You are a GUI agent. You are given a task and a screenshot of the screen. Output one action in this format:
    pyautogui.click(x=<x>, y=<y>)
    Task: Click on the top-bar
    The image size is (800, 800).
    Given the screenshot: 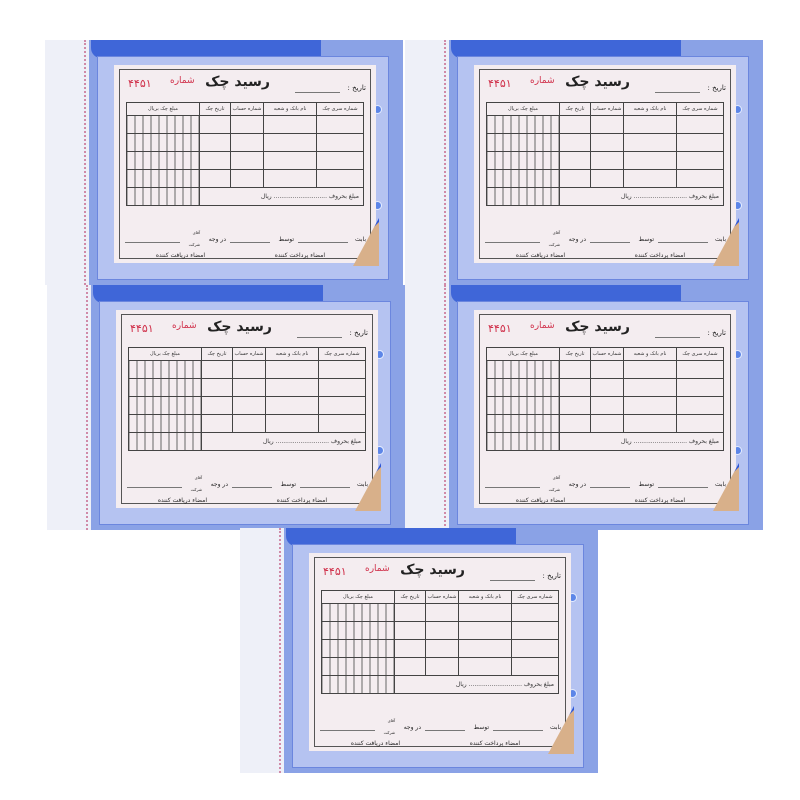 What is the action you would take?
    pyautogui.click(x=566, y=49)
    